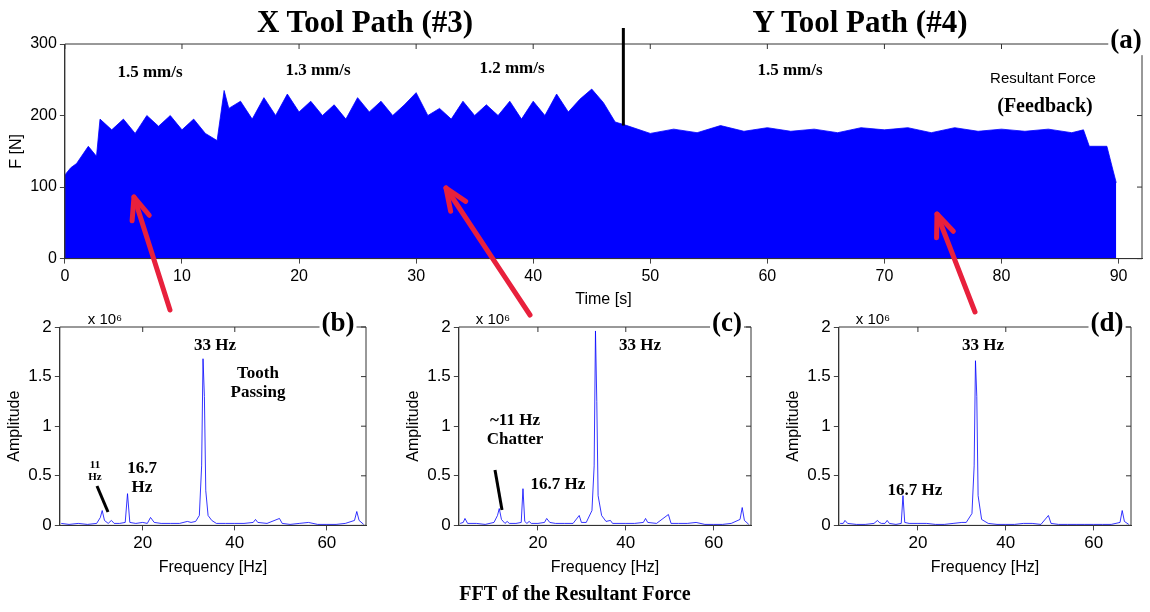 The width and height of the screenshot is (1150, 612). I want to click on text: X Tool Path (#3), so click(365, 21).